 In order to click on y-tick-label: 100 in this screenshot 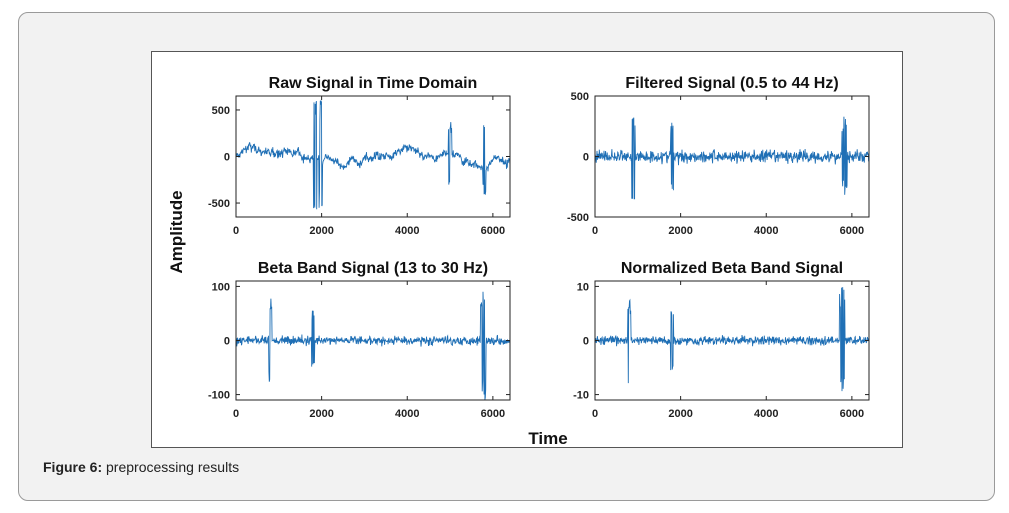, I will do `click(221, 287)`.